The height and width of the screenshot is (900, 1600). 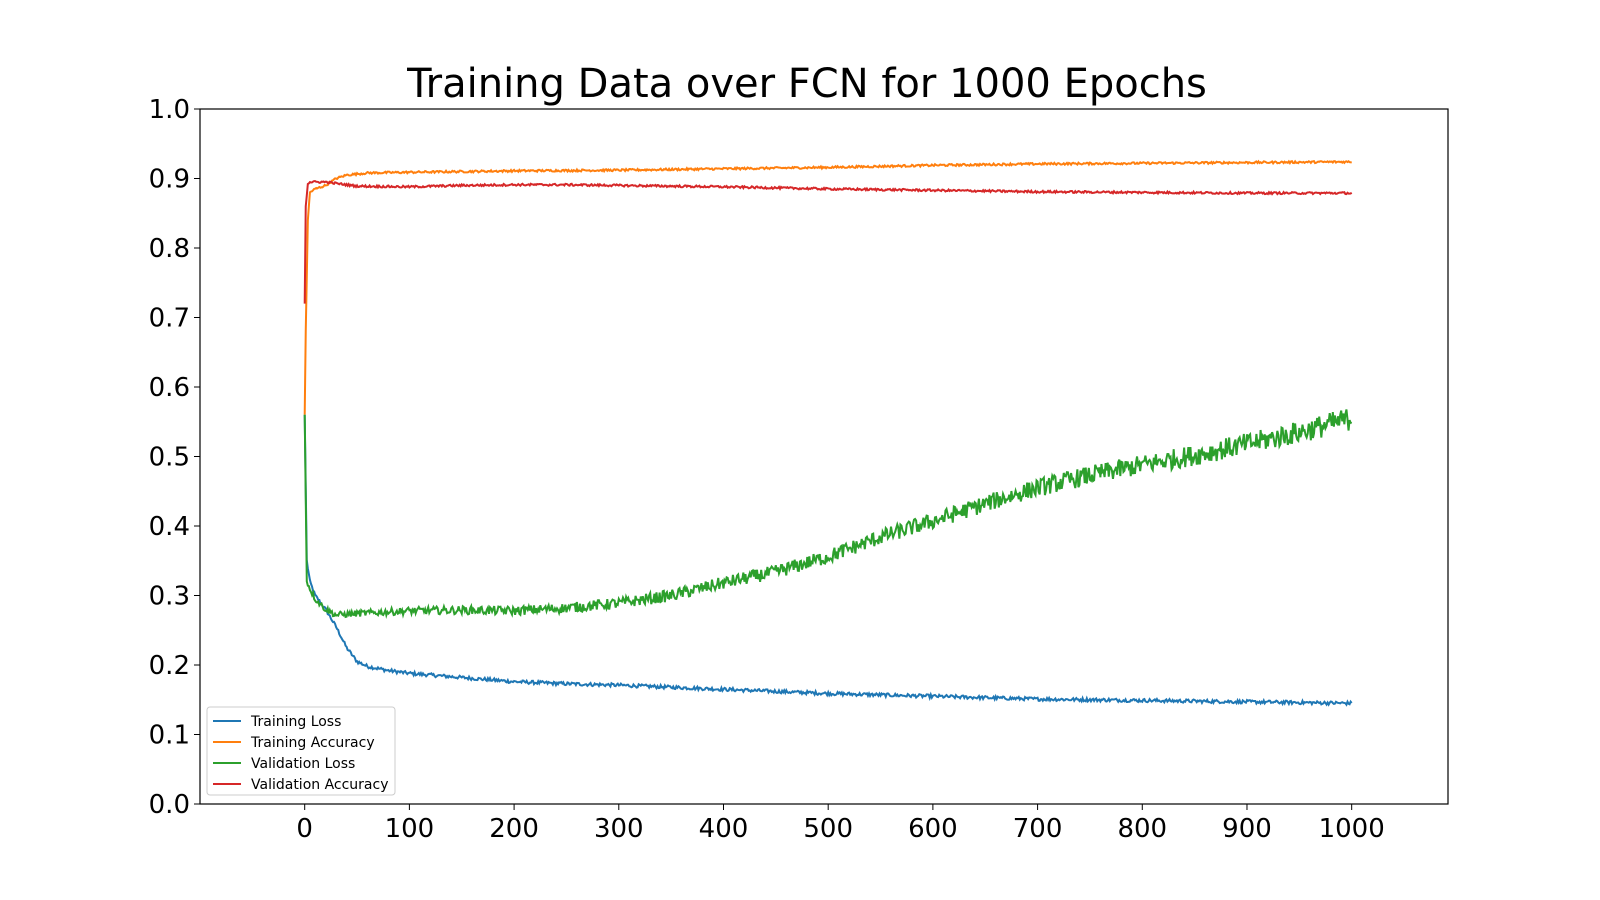 I want to click on x-tick-label: 300, so click(x=619, y=829).